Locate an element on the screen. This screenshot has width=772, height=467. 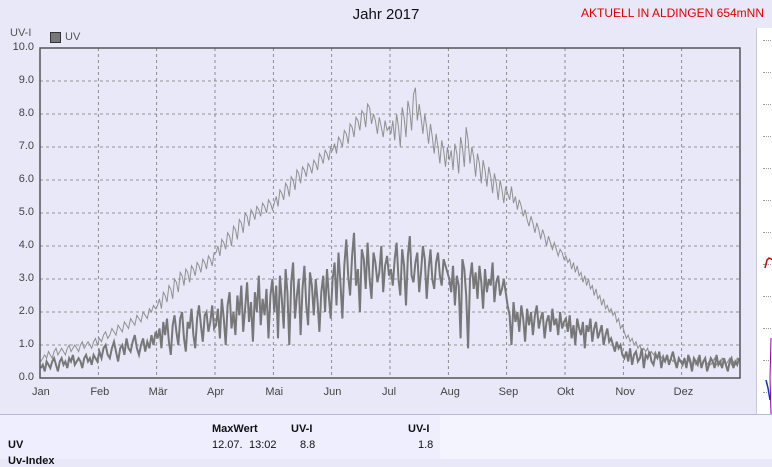
legend-label: UV is located at coordinates (73, 37).